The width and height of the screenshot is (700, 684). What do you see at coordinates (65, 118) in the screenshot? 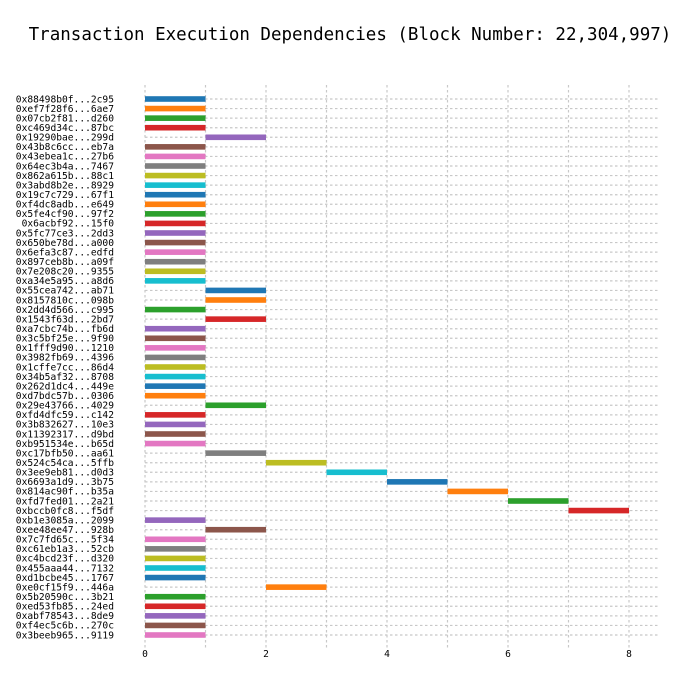
I see `y-tick-label: 0x07cb2f81...d260` at bounding box center [65, 118].